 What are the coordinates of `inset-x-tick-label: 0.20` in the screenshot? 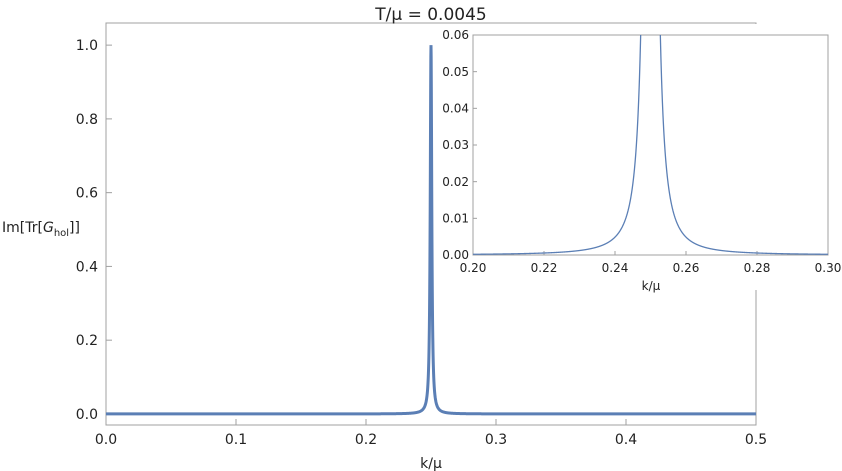 It's located at (473, 268).